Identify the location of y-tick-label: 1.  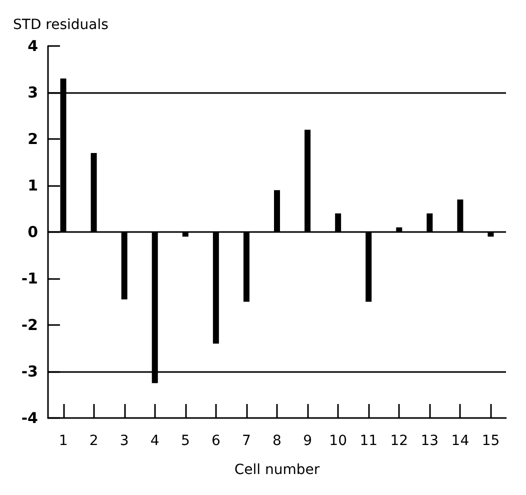
(33, 185).